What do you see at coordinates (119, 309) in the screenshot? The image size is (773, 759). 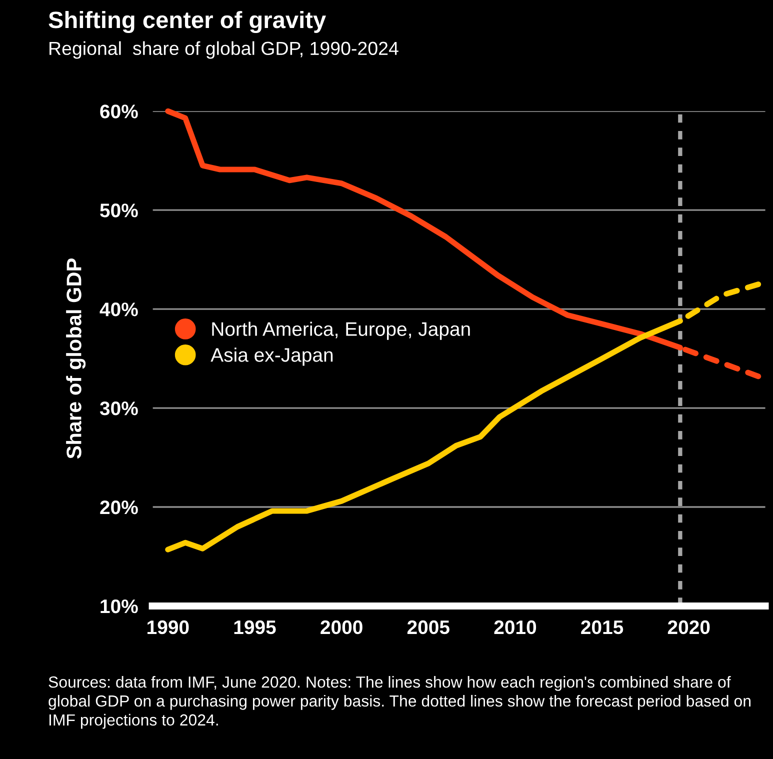 I see `y-tick-label: 40%` at bounding box center [119, 309].